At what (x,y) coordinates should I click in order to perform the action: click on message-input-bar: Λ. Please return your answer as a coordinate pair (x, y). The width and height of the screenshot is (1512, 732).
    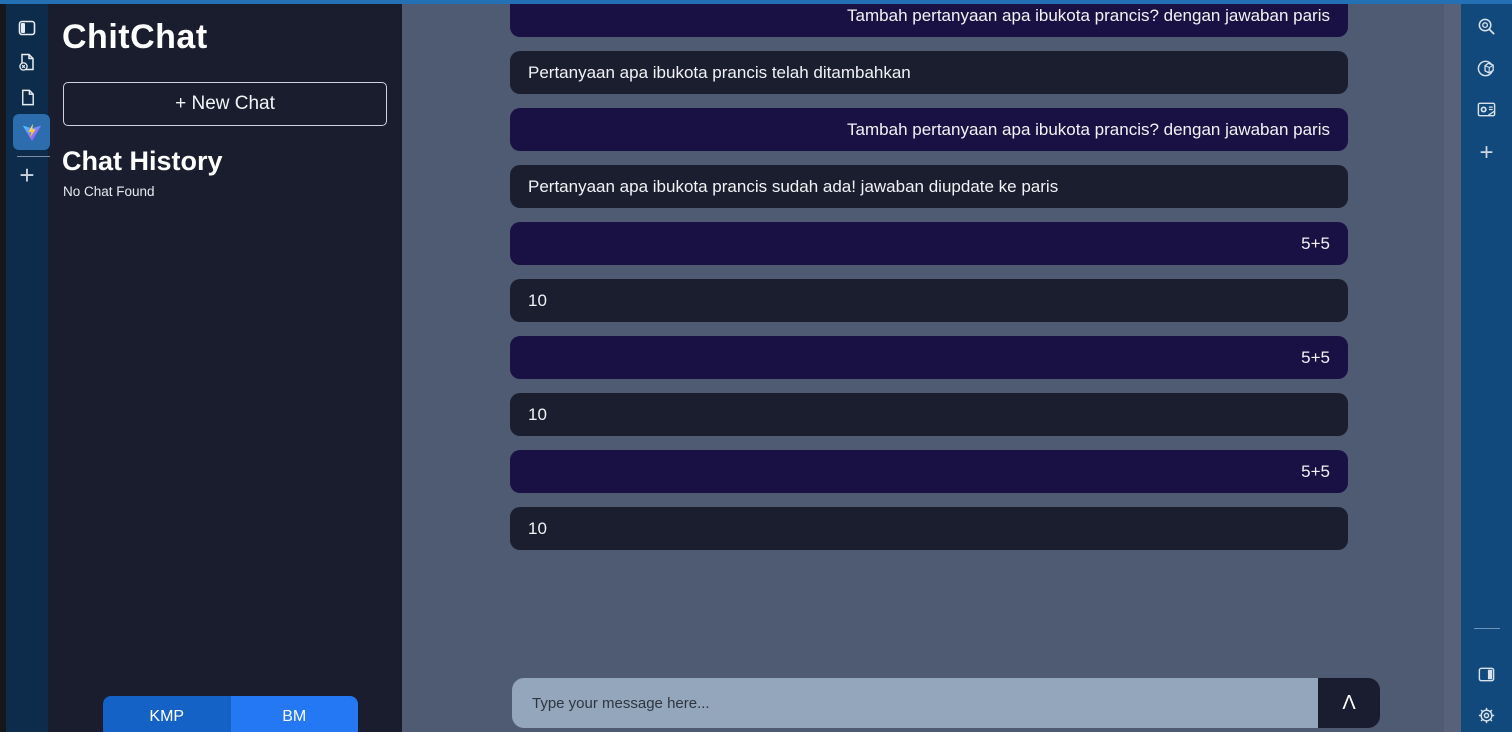
    Looking at the image, I should click on (946, 703).